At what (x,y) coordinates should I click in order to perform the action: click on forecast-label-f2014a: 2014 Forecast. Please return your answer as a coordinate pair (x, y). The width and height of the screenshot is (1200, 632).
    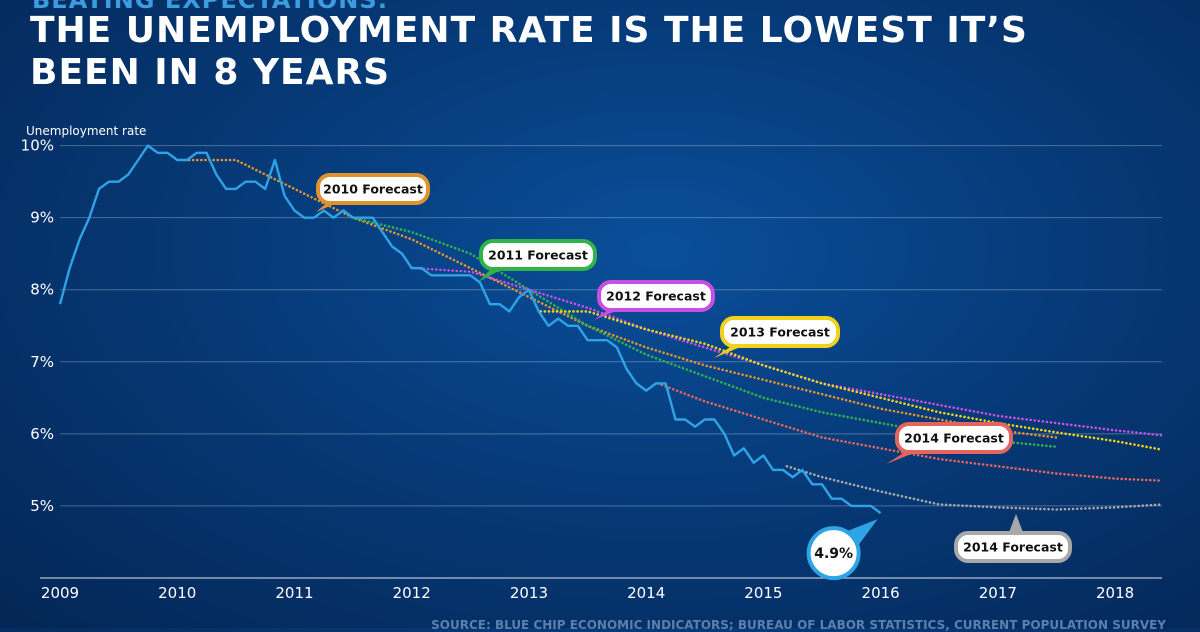
    Looking at the image, I should click on (949, 443).